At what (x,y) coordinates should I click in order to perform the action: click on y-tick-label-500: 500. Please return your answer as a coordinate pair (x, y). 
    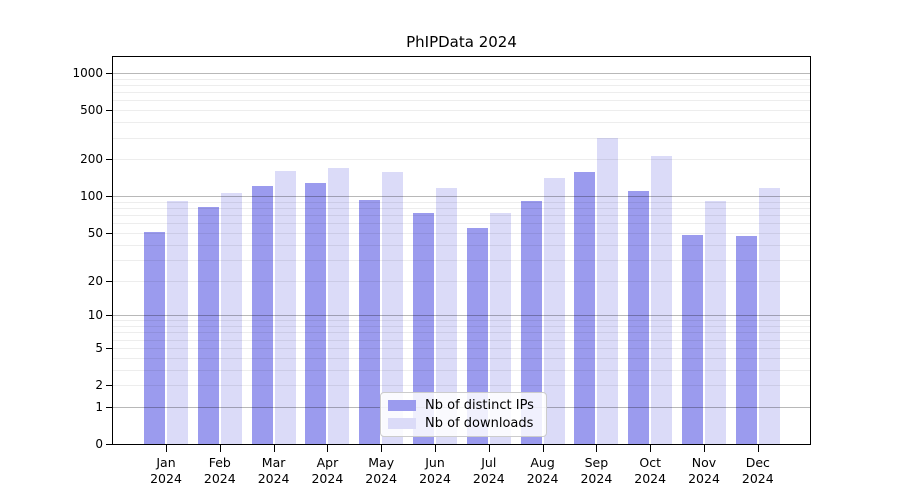
    Looking at the image, I should click on (91, 110).